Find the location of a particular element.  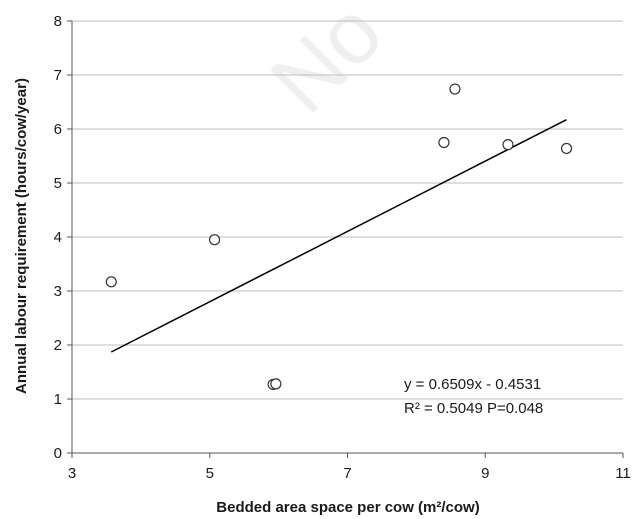

y-tick-label: 2 is located at coordinates (58, 345).